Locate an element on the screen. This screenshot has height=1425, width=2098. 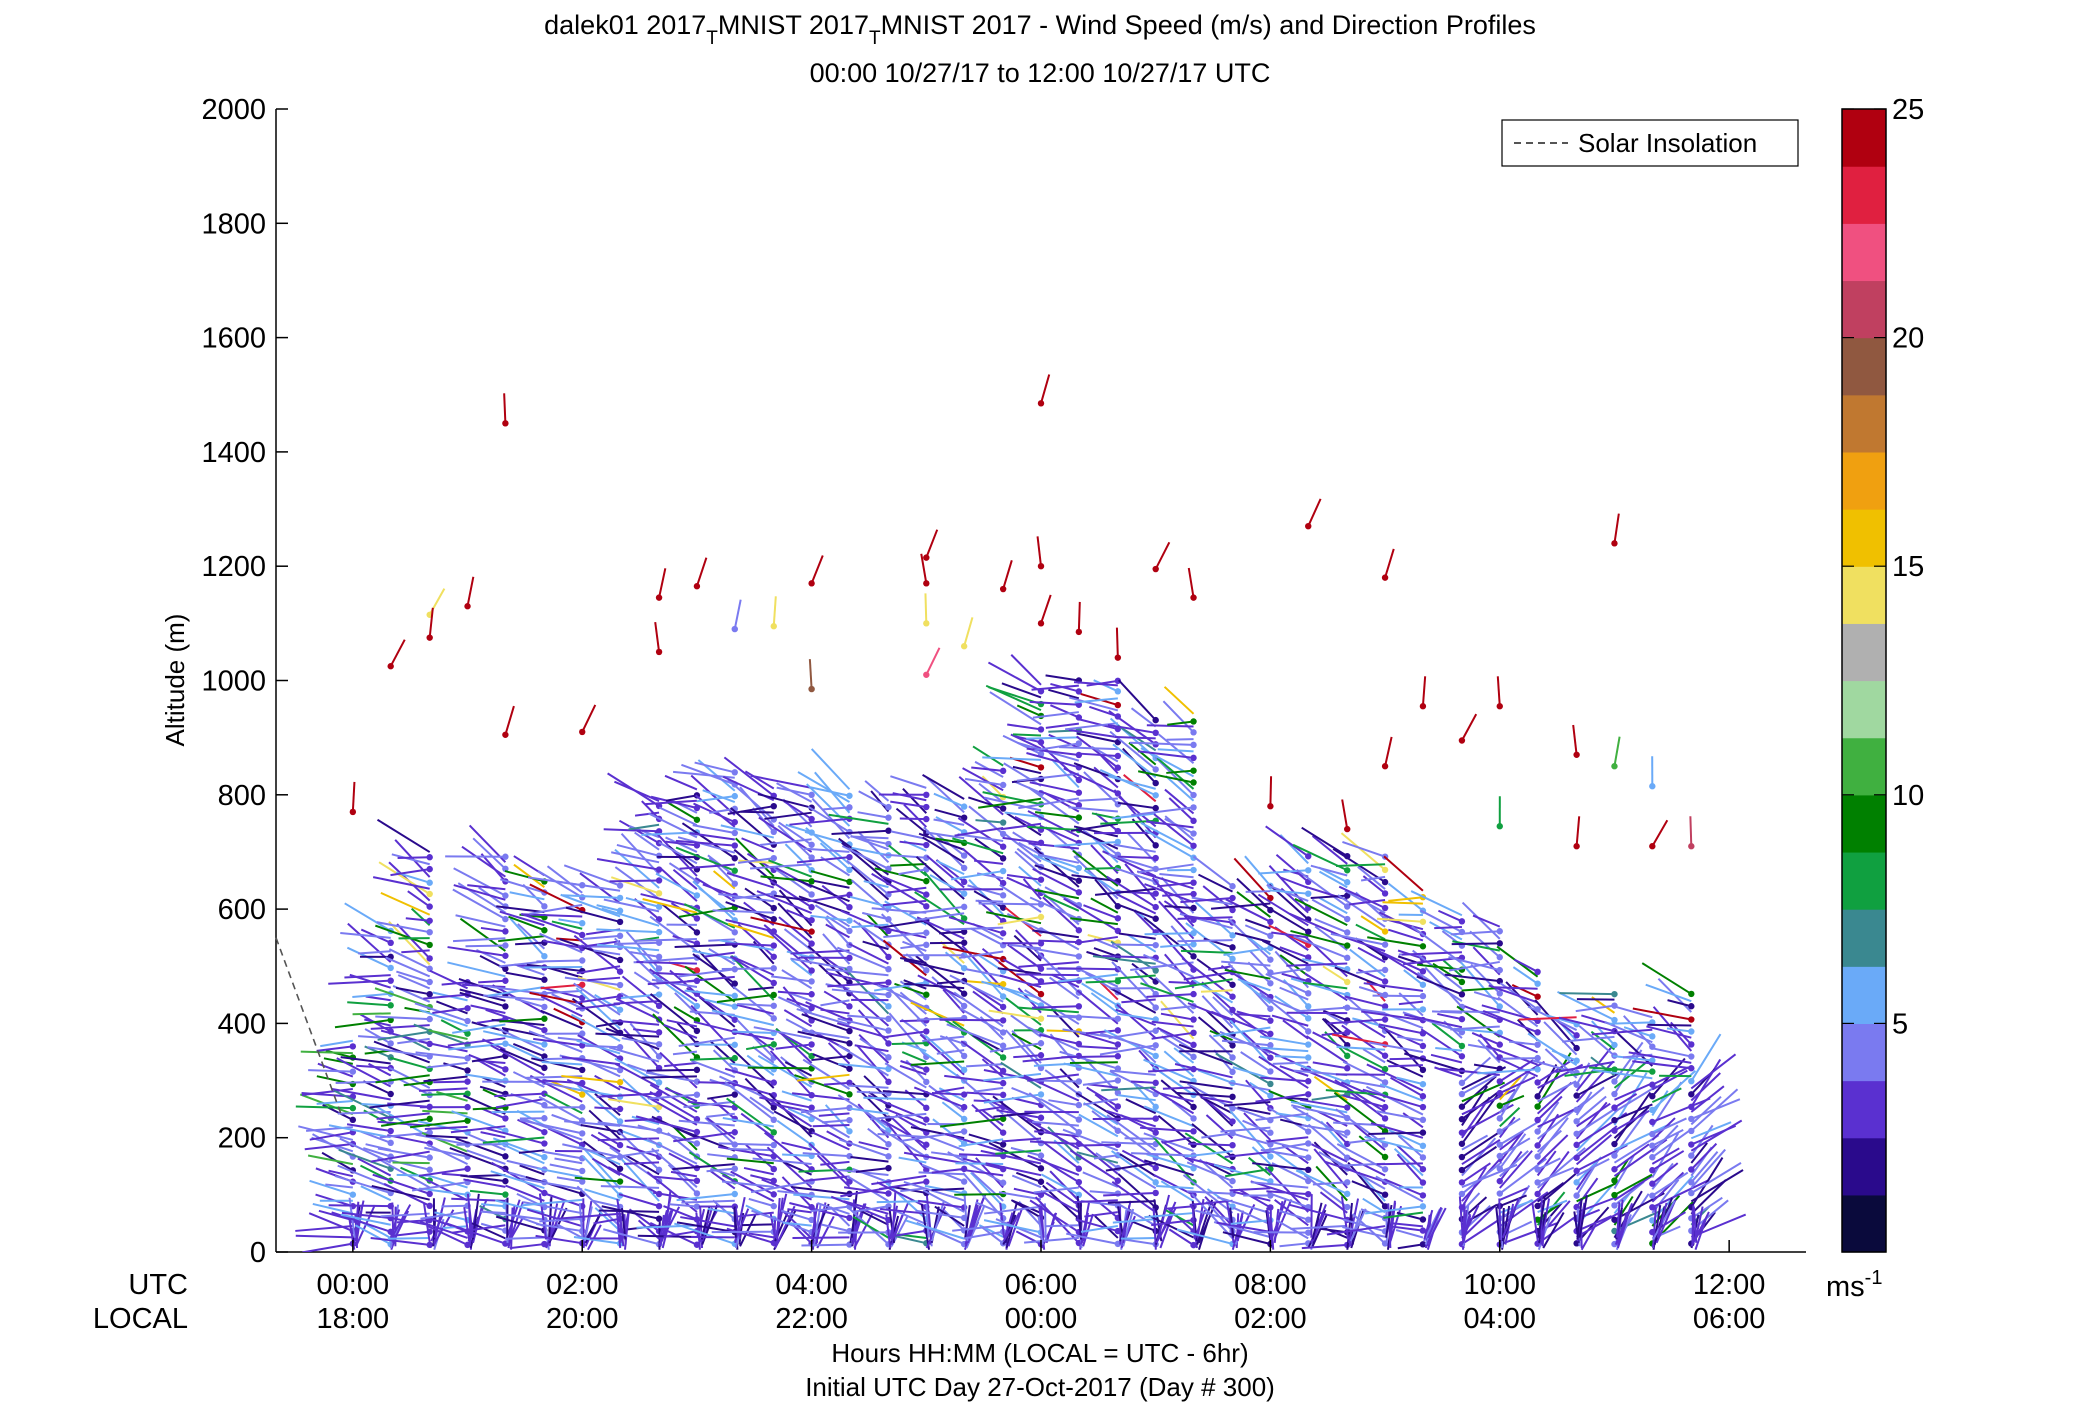
colorbar-unit-base: ms is located at coordinates (1845, 1287).